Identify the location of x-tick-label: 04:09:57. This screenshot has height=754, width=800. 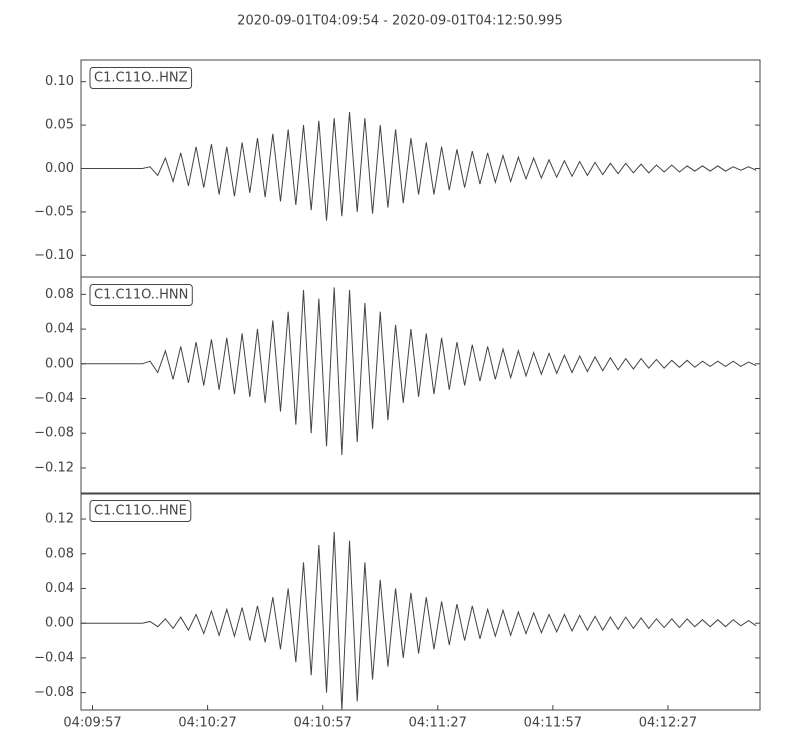
(92, 723).